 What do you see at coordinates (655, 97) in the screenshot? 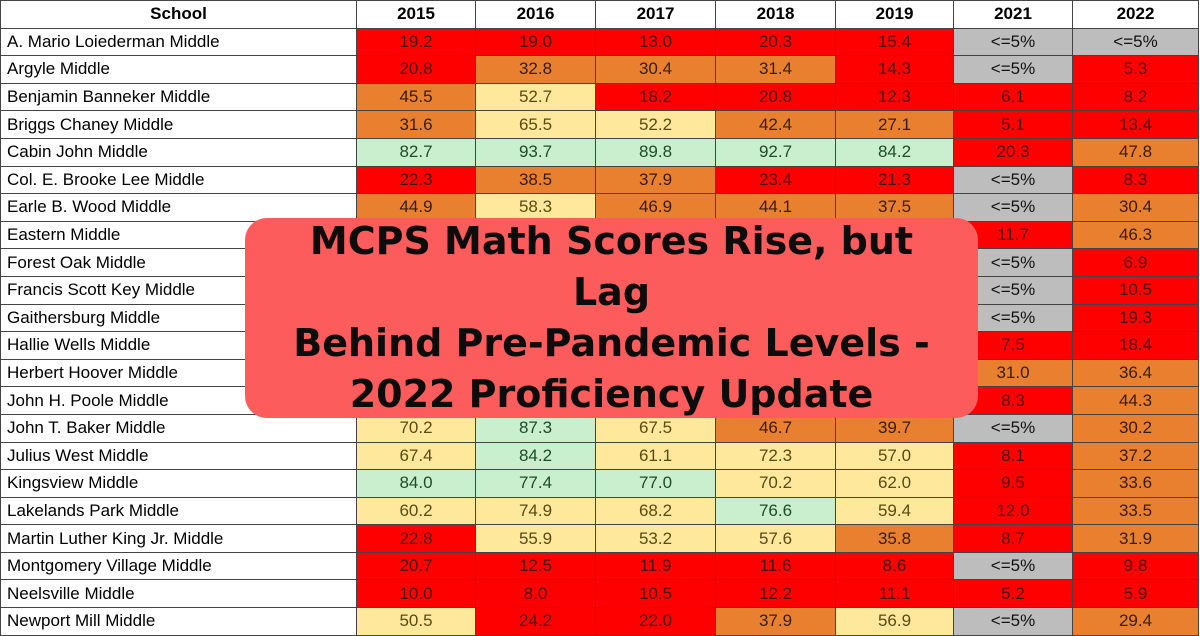
I see `score-cell-2017: 18.2` at bounding box center [655, 97].